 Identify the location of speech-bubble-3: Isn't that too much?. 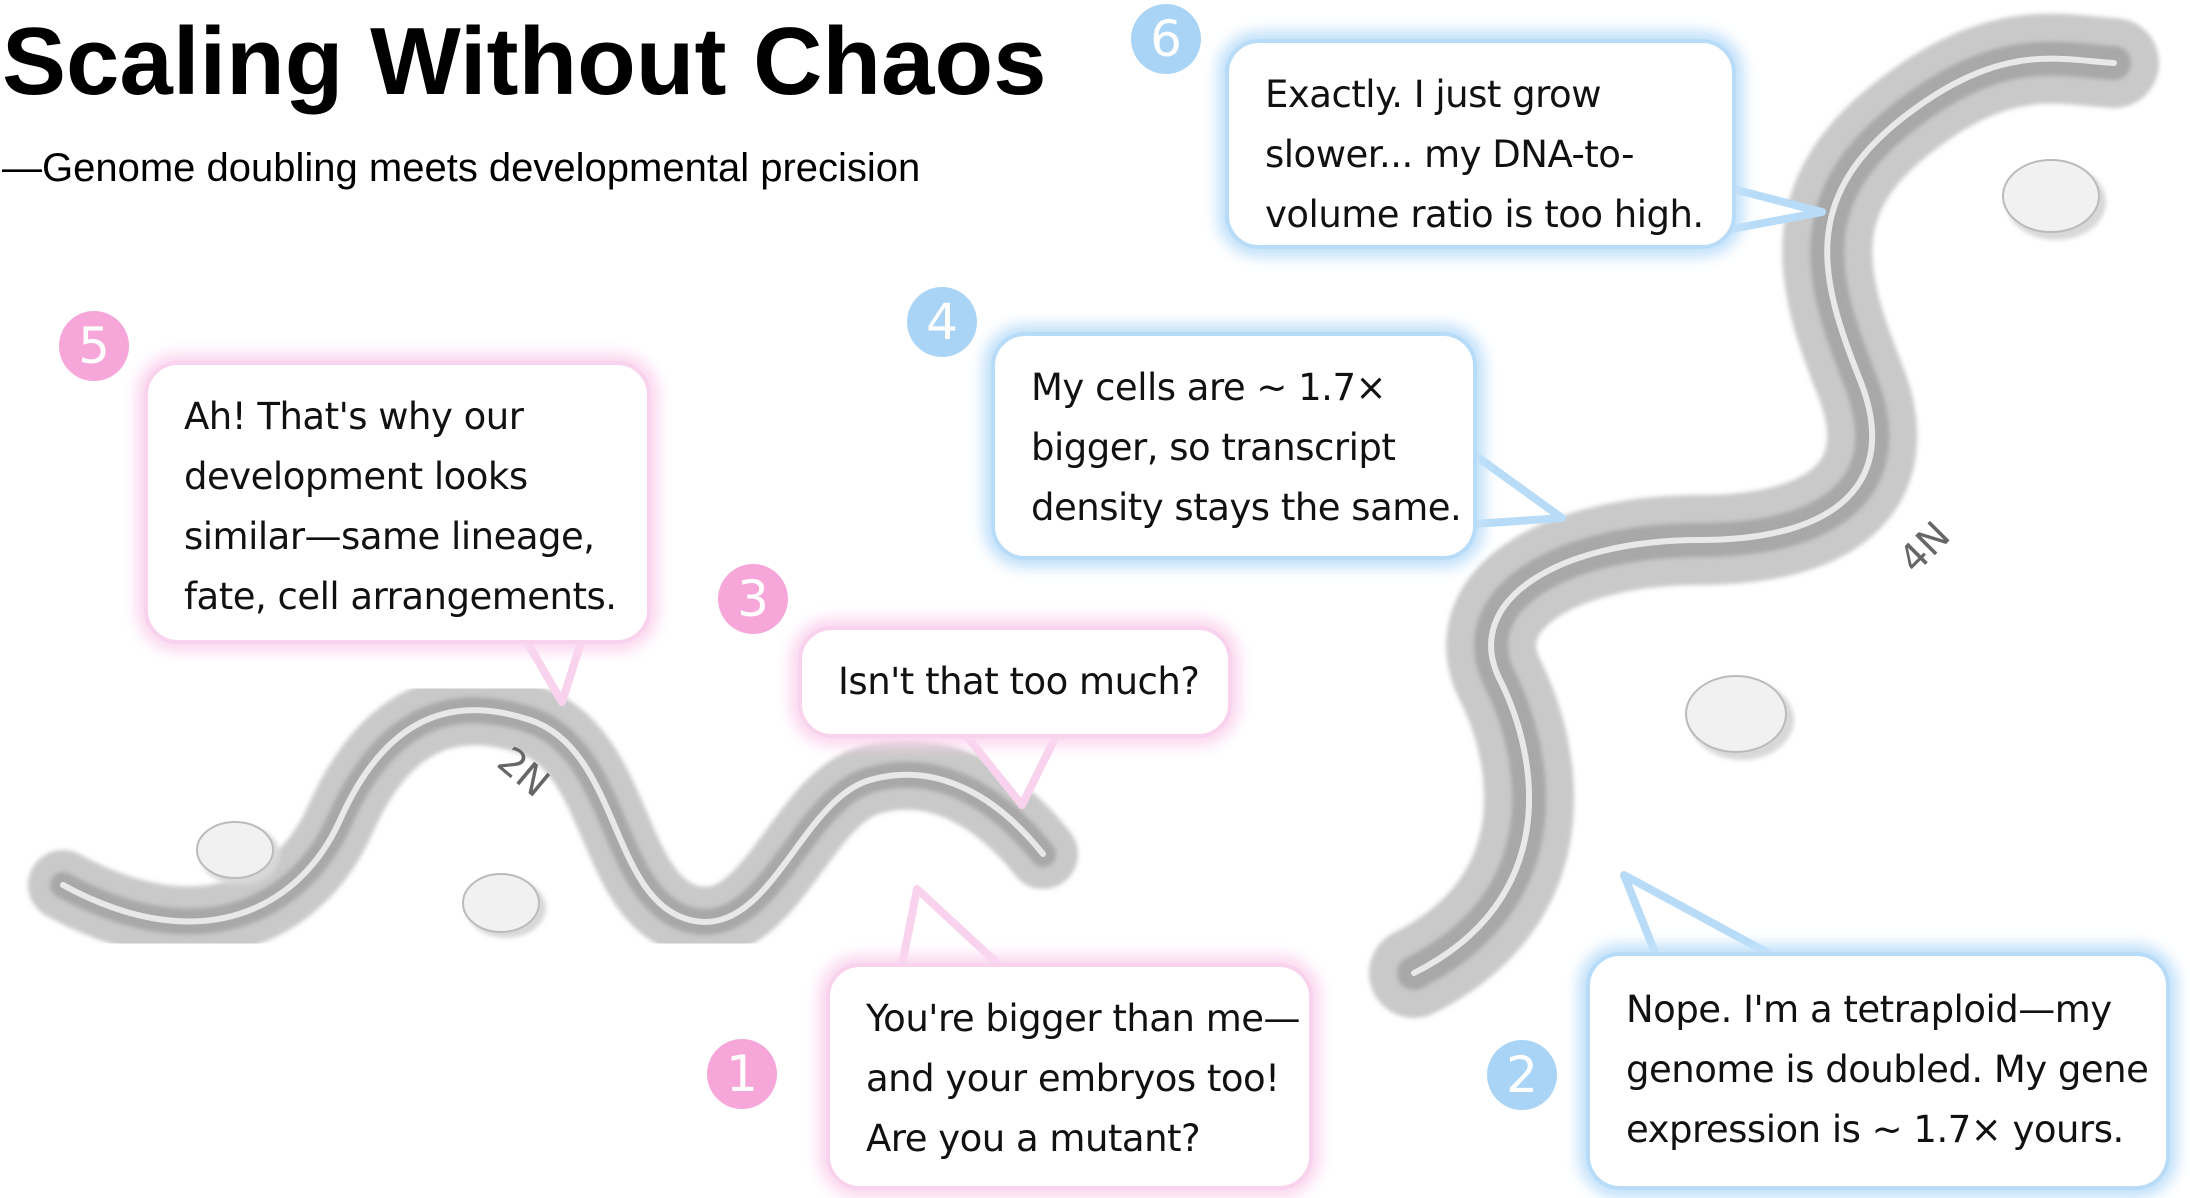
(1015, 682).